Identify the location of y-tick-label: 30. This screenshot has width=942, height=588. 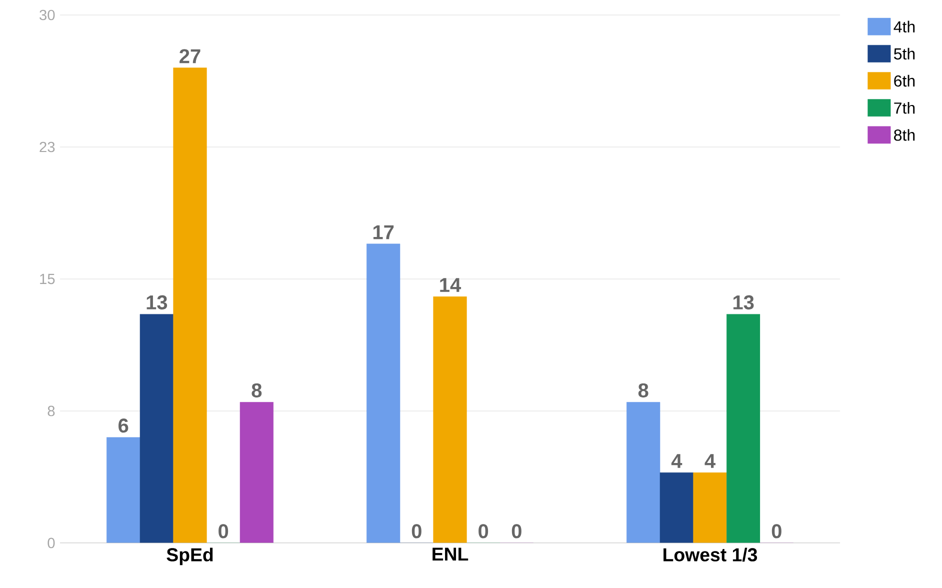
(47, 15).